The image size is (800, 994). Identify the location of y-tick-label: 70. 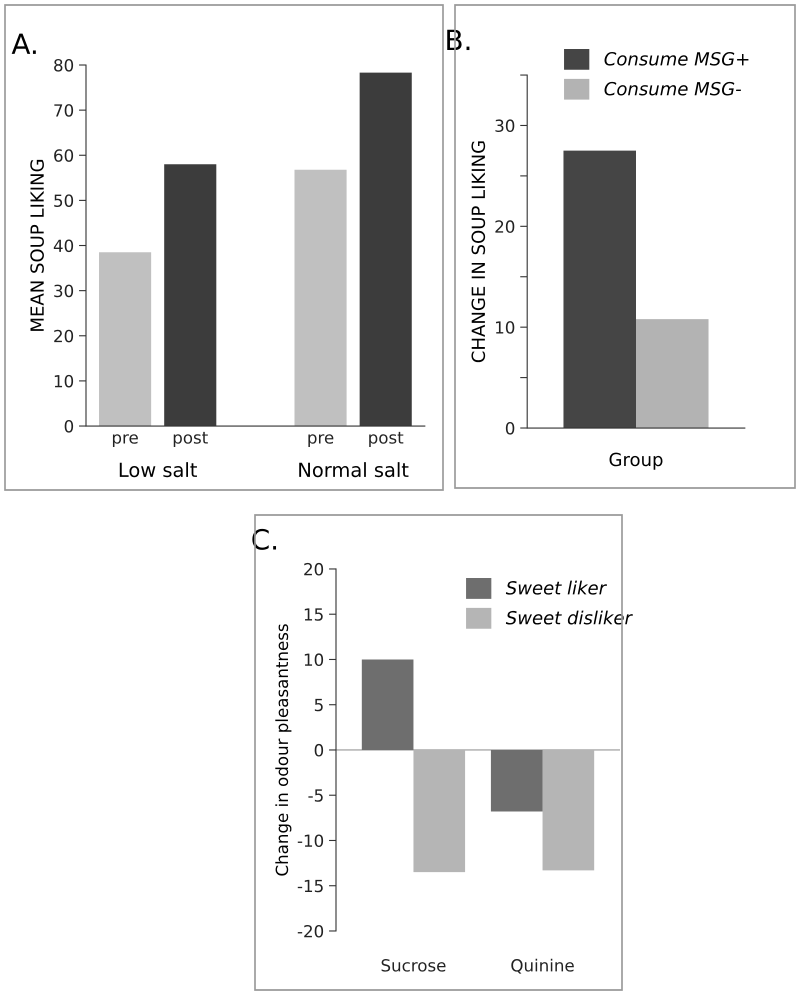
(64, 110).